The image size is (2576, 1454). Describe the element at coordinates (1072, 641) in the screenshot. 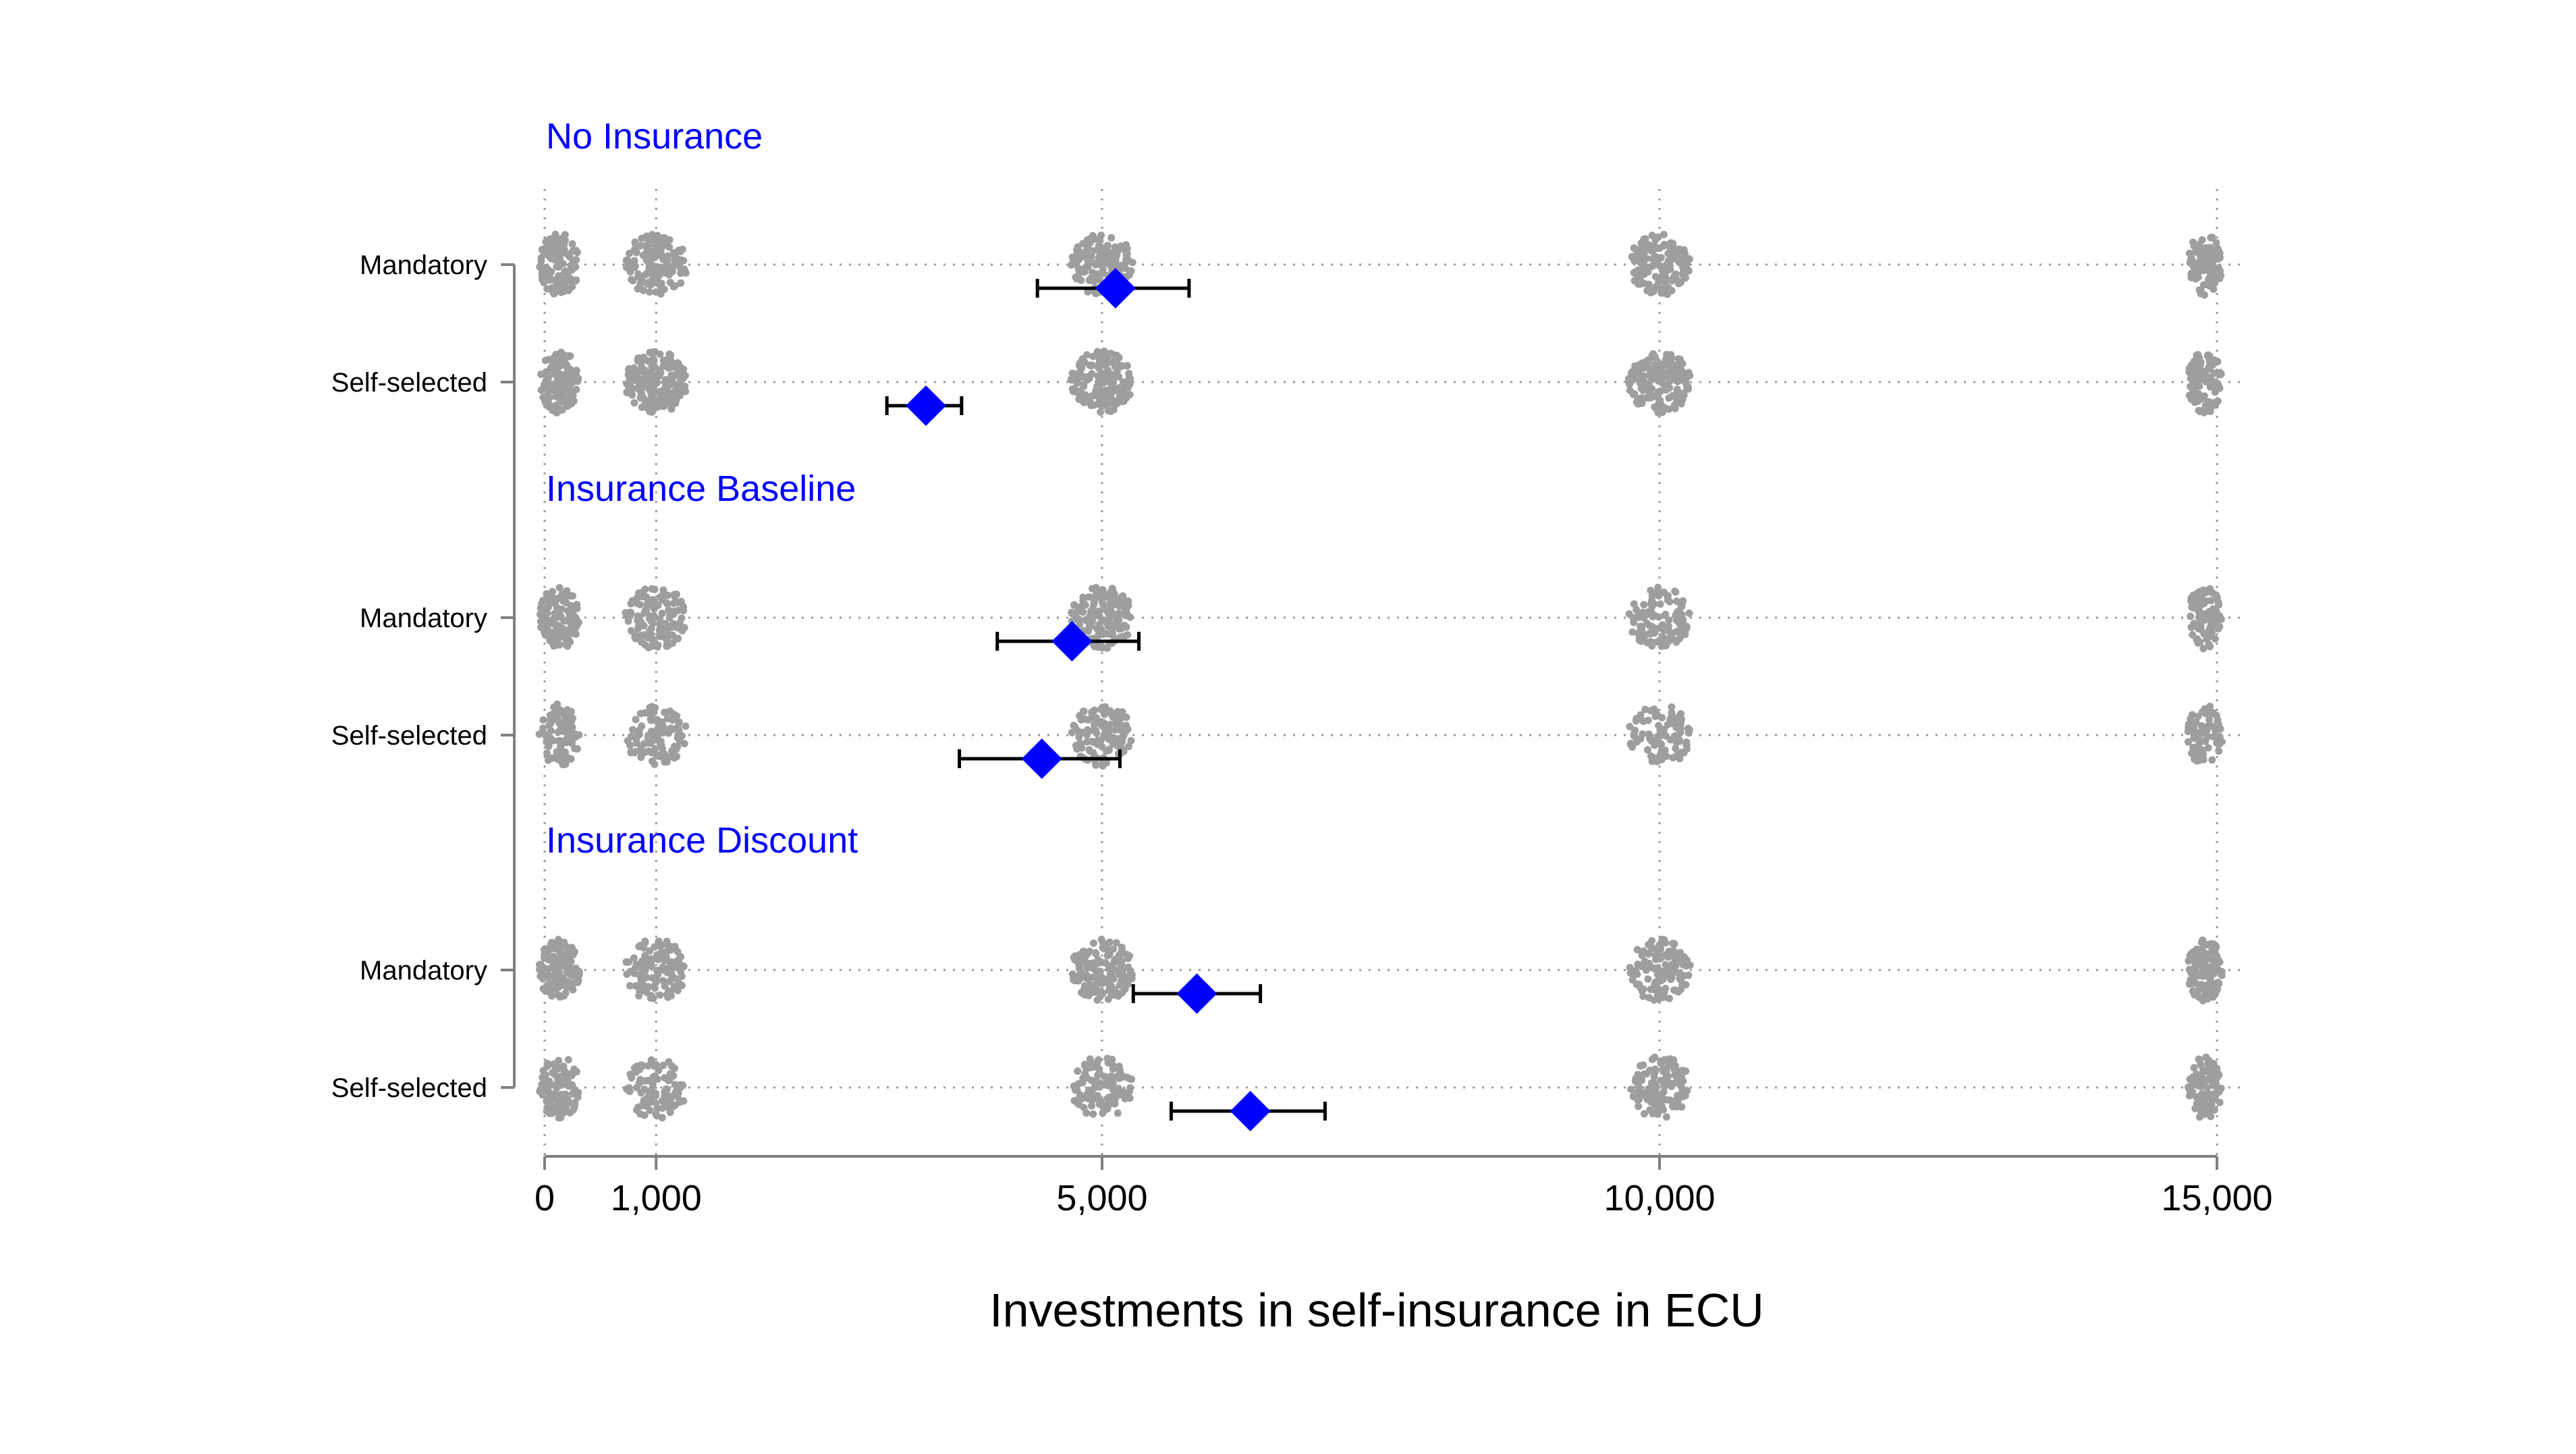

I see `mean-marker` at that location.